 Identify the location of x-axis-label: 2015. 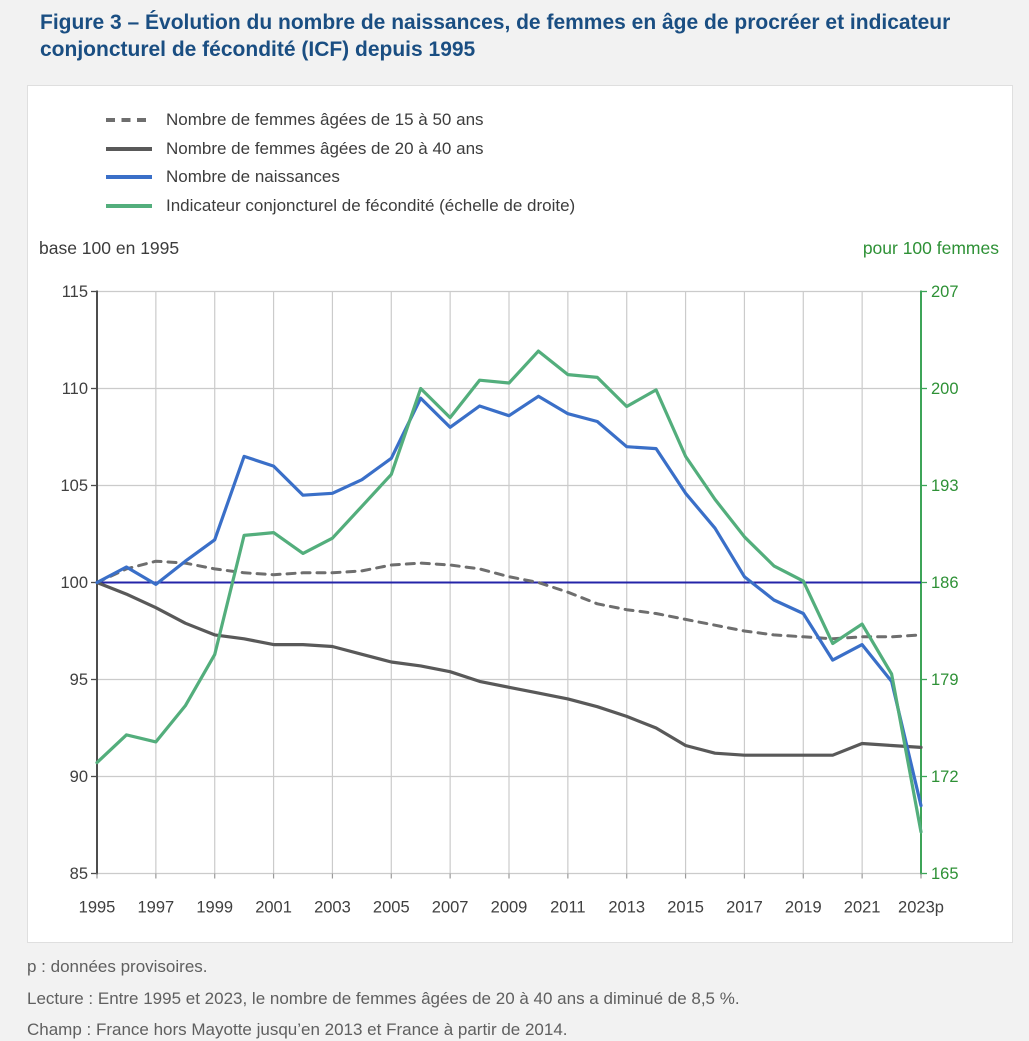
(685, 908).